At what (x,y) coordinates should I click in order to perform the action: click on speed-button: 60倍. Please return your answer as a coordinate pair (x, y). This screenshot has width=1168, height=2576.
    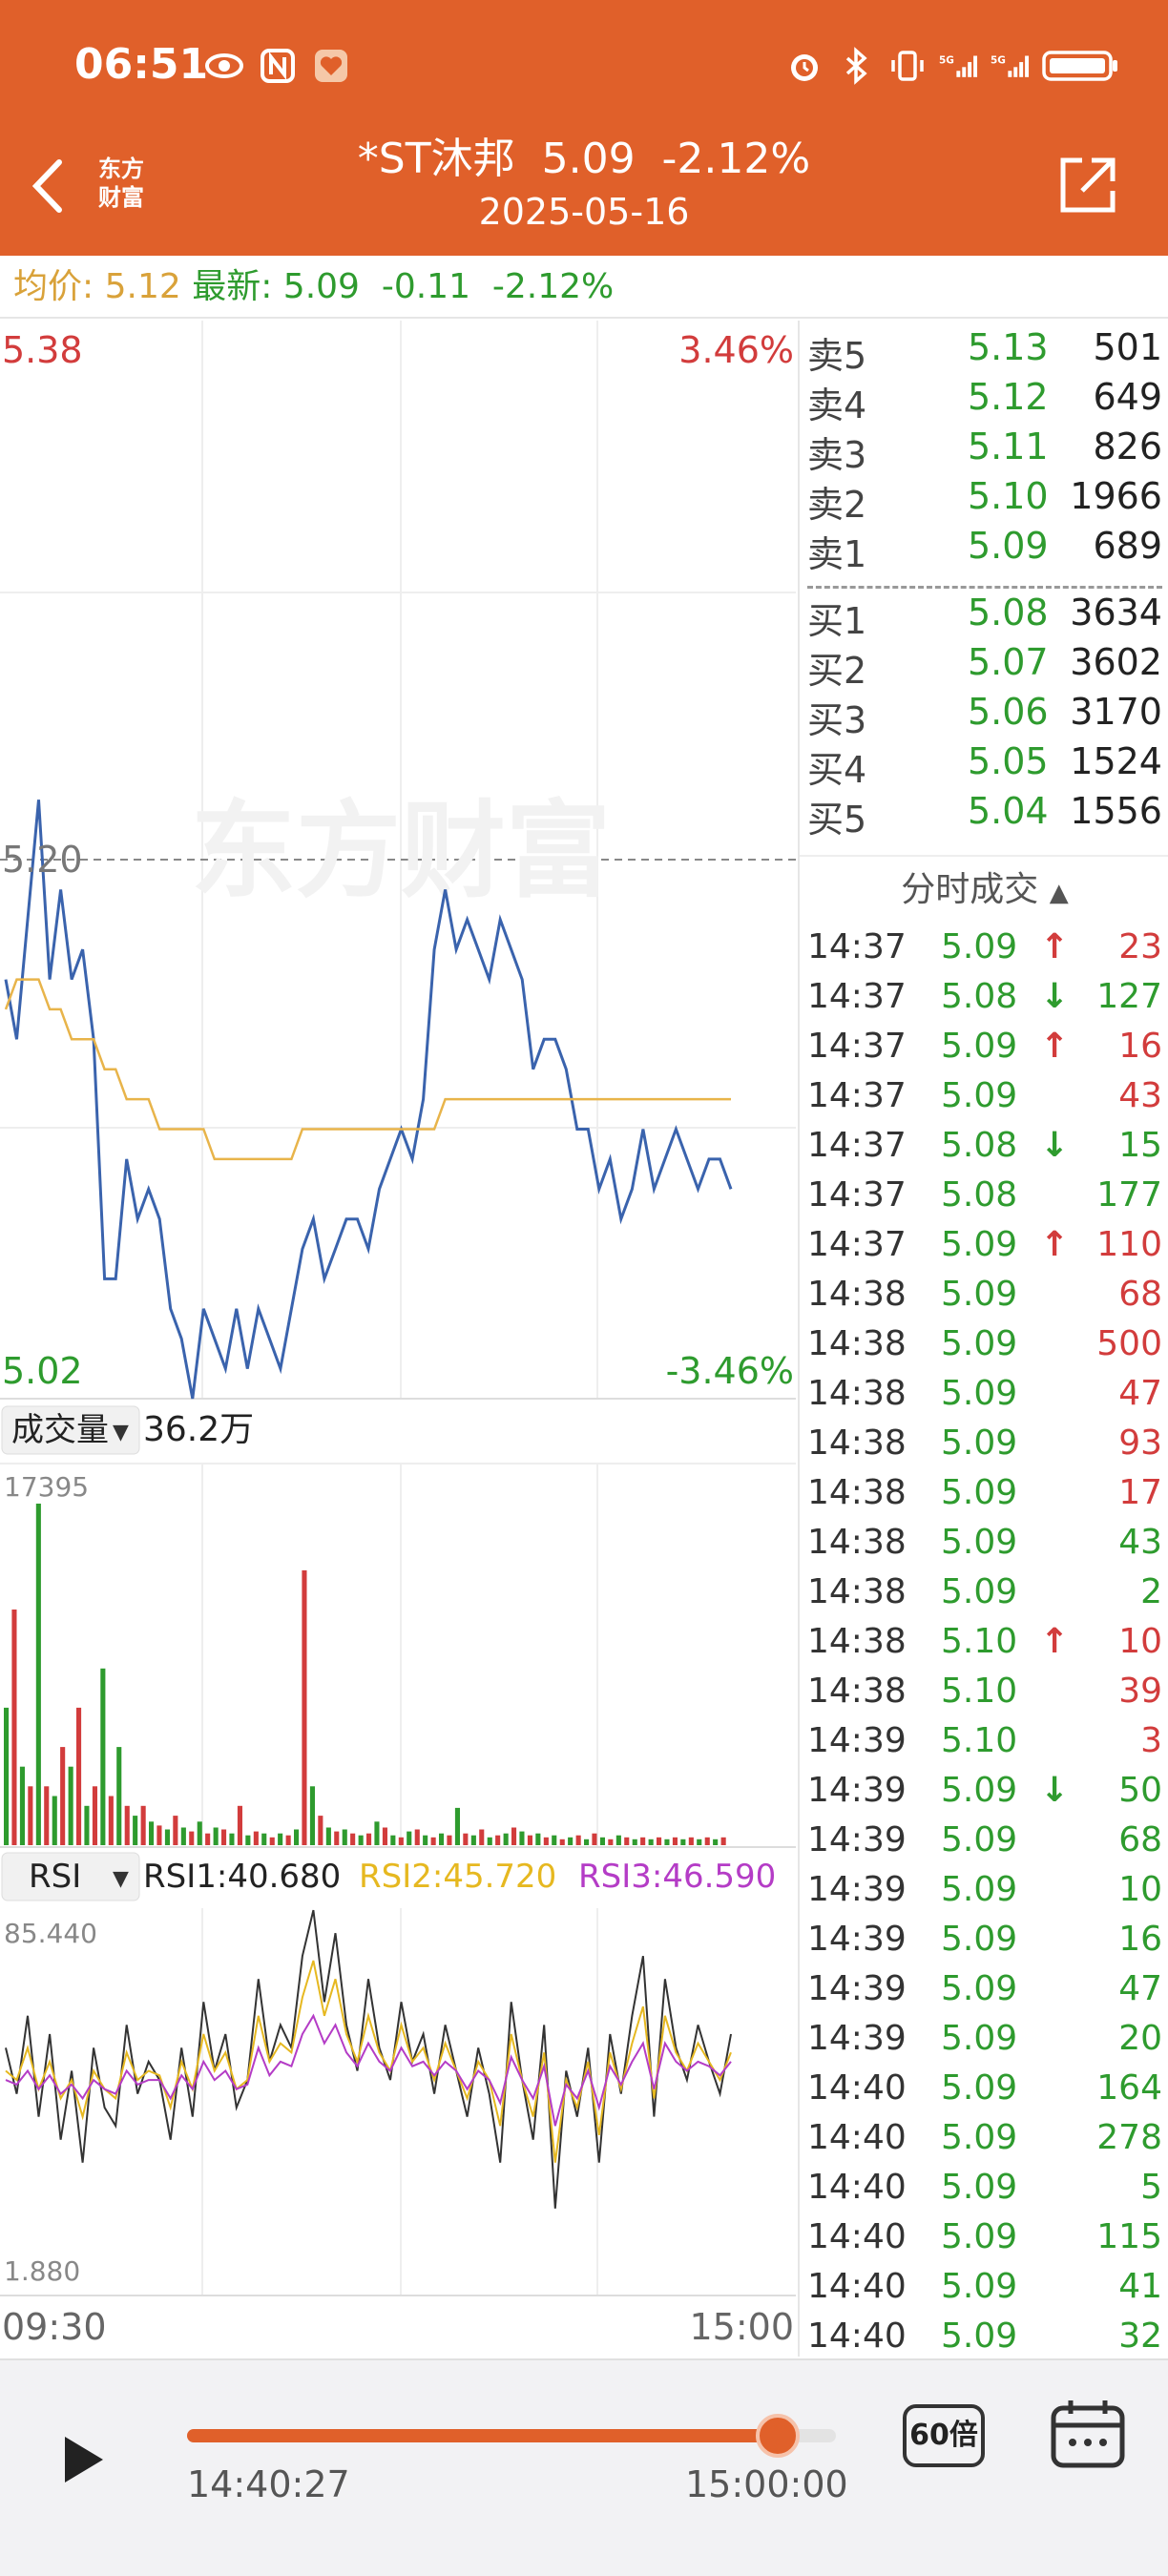
    Looking at the image, I should click on (944, 2435).